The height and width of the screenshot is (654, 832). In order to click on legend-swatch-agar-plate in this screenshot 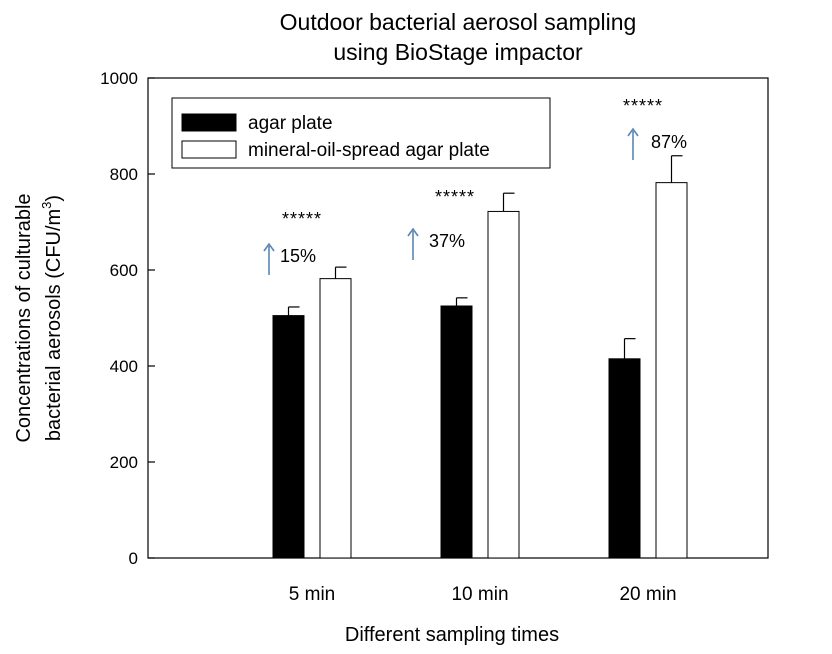, I will do `click(209, 122)`.